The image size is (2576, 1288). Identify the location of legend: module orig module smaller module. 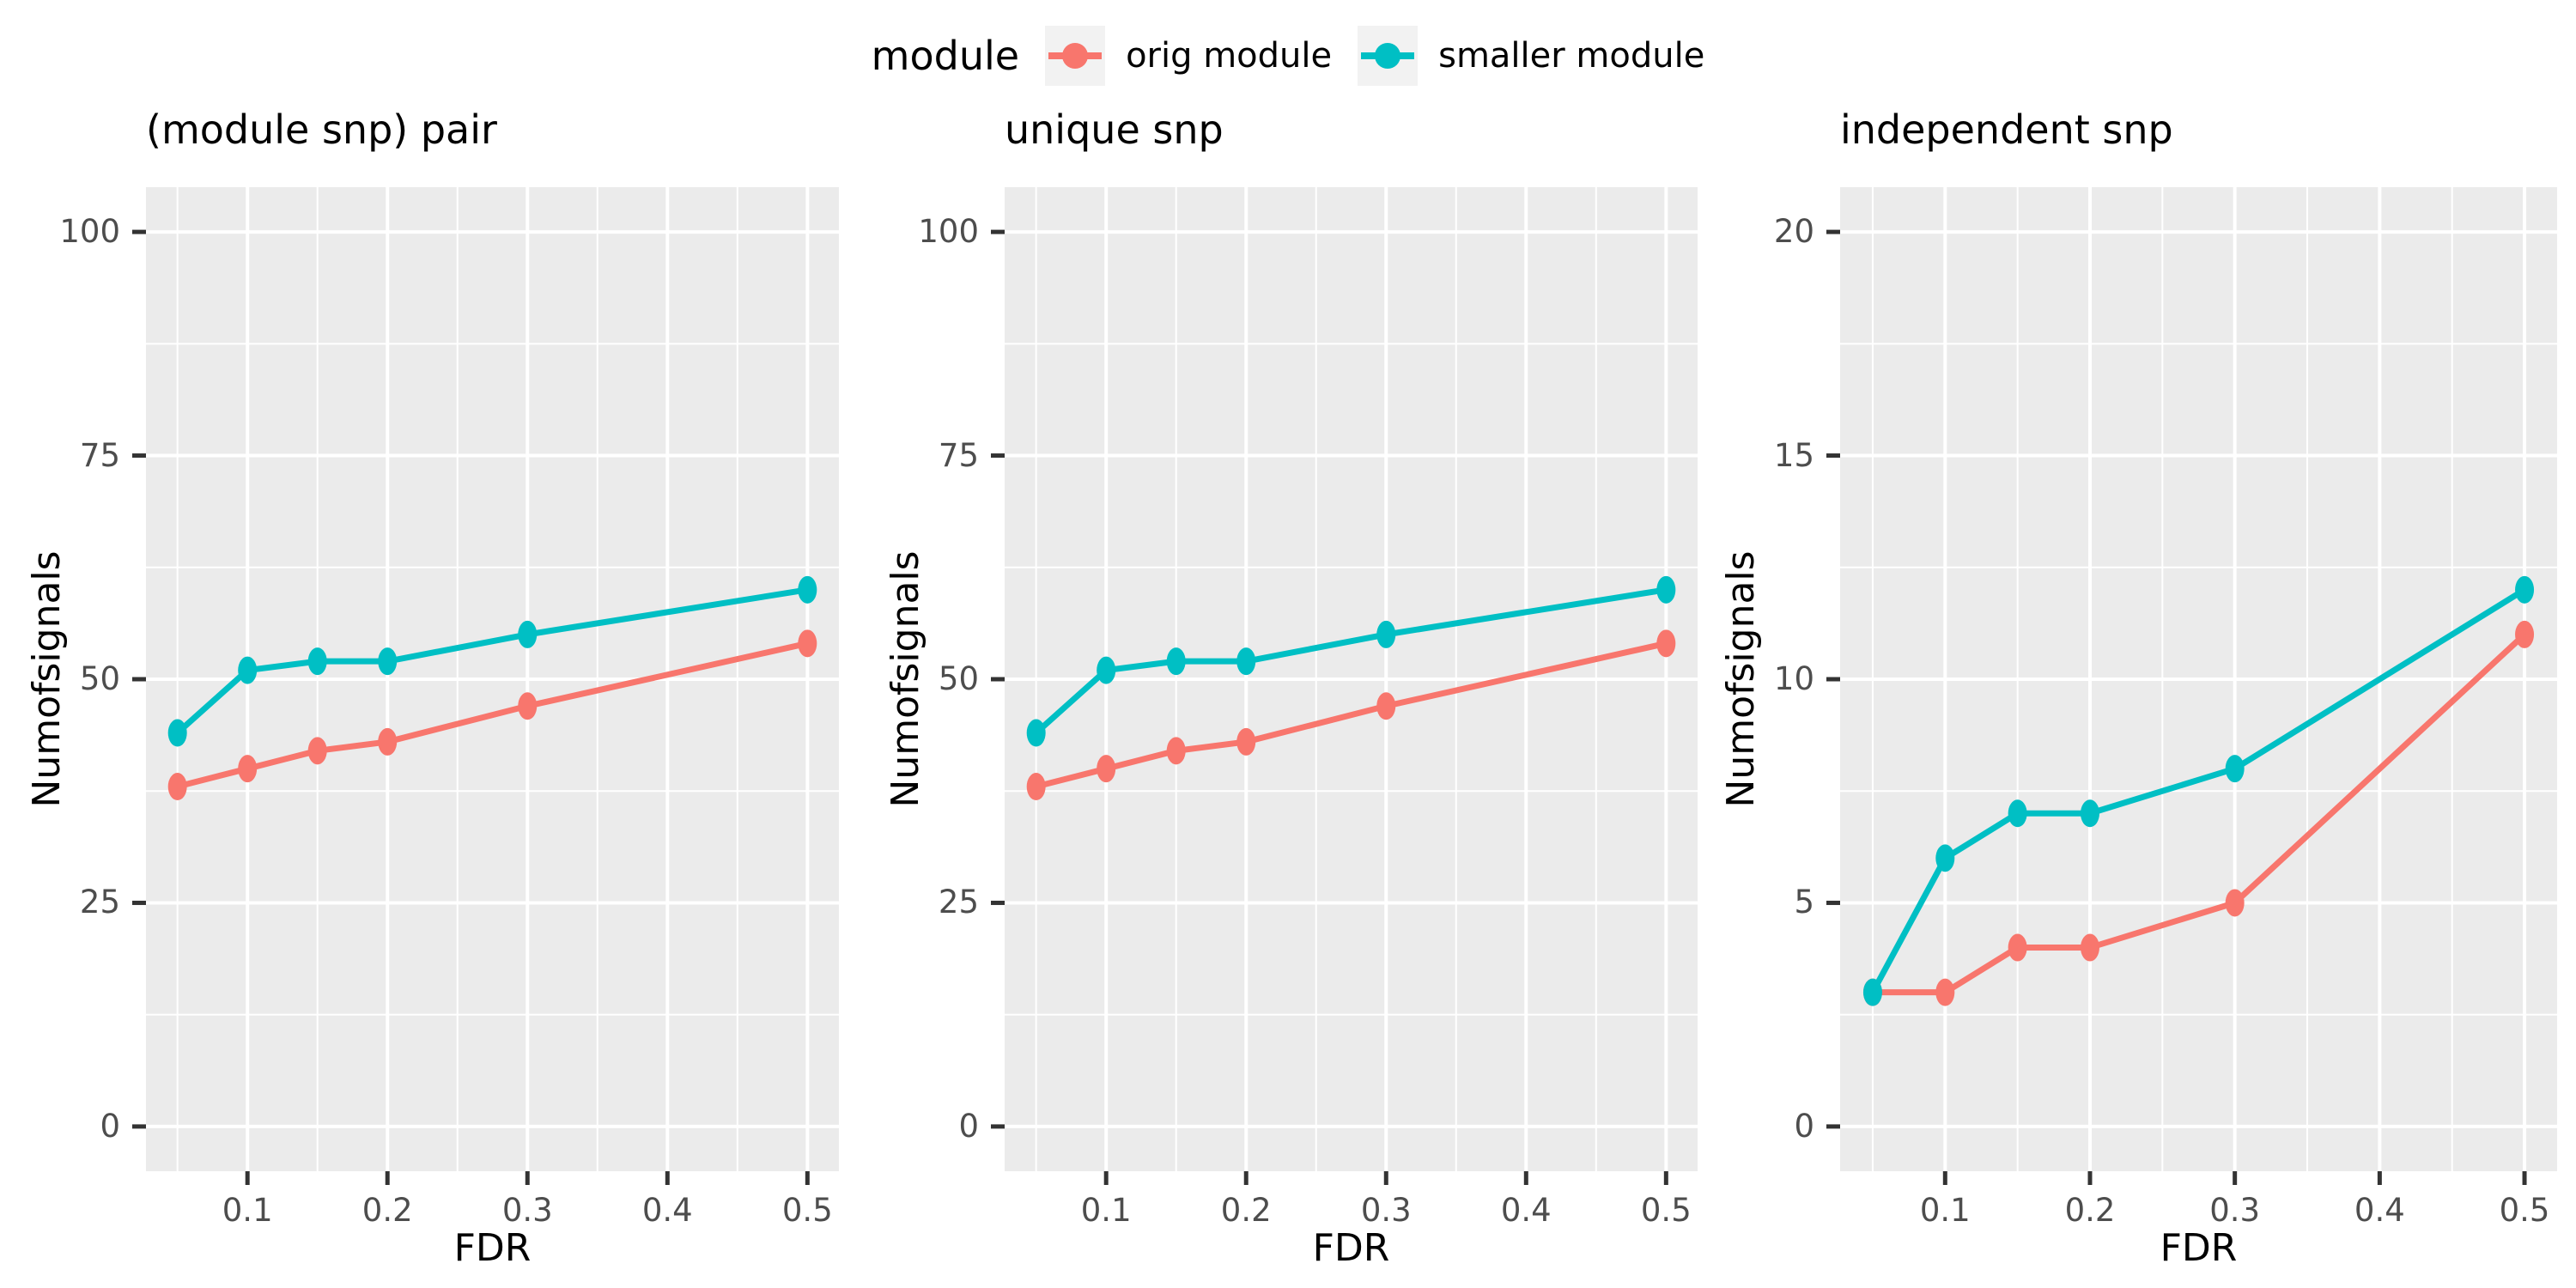
(1288, 56).